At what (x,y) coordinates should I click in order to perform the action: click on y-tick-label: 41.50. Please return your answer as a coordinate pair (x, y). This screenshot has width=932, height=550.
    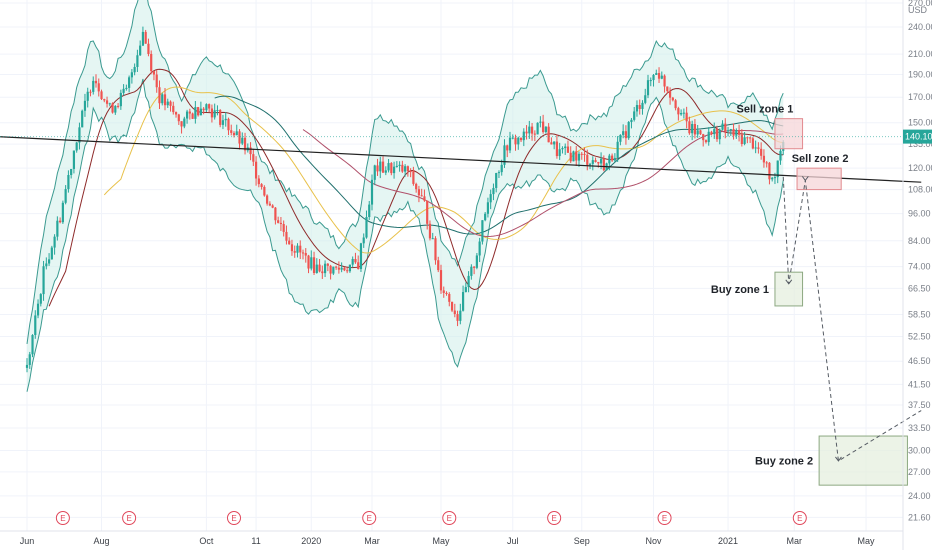
    Looking at the image, I should click on (919, 384).